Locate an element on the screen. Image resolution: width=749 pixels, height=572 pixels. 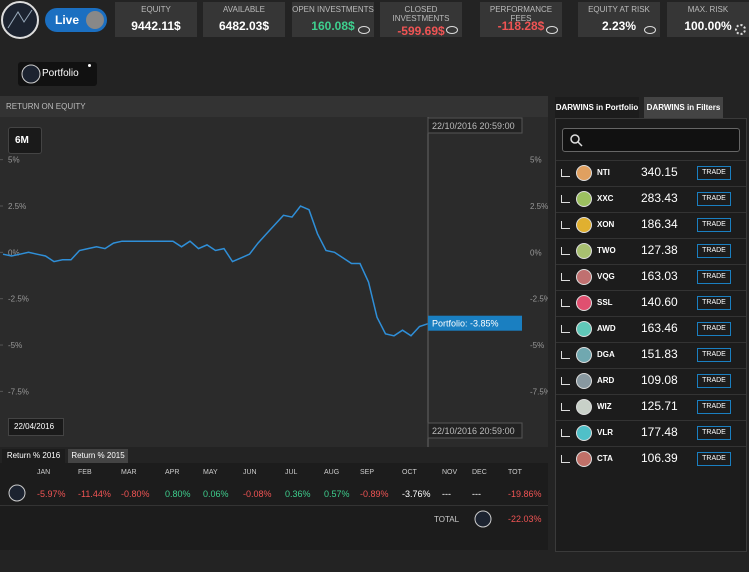
return-cell: -19.86% is located at coordinates (525, 494).